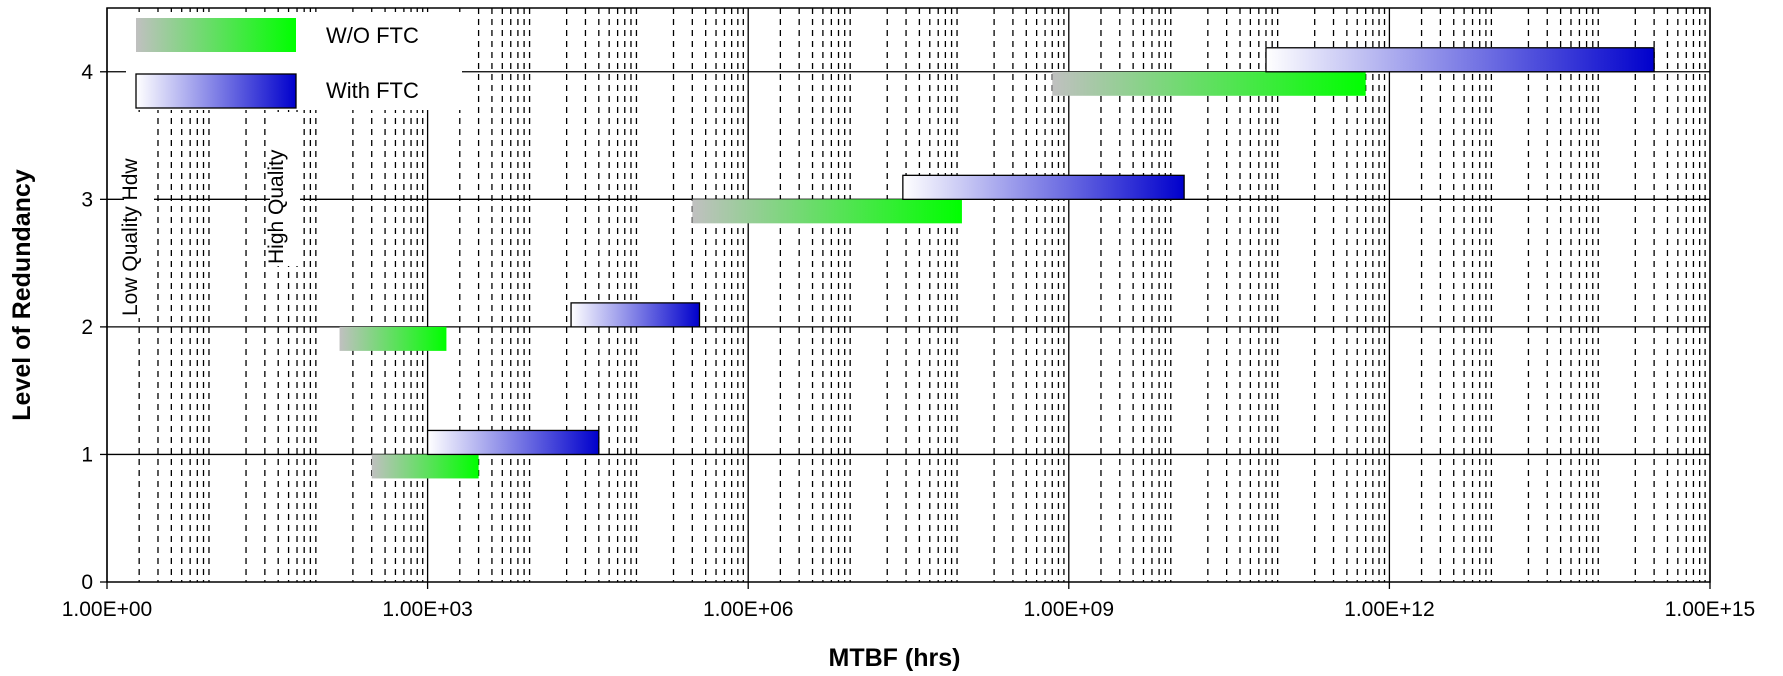 The height and width of the screenshot is (676, 1783). I want to click on legend-swatch-wo-ftc, so click(216, 35).